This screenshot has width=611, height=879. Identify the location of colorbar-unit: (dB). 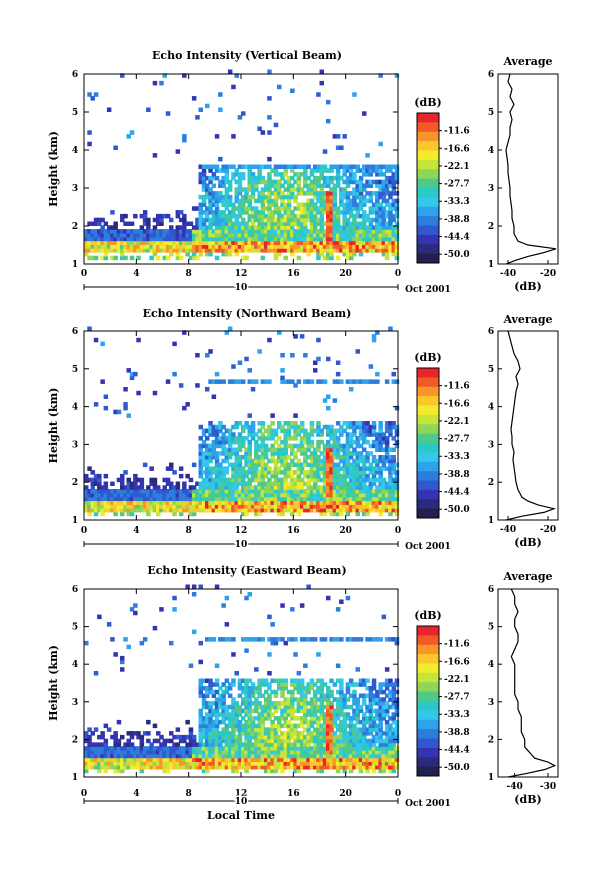
(427, 357).